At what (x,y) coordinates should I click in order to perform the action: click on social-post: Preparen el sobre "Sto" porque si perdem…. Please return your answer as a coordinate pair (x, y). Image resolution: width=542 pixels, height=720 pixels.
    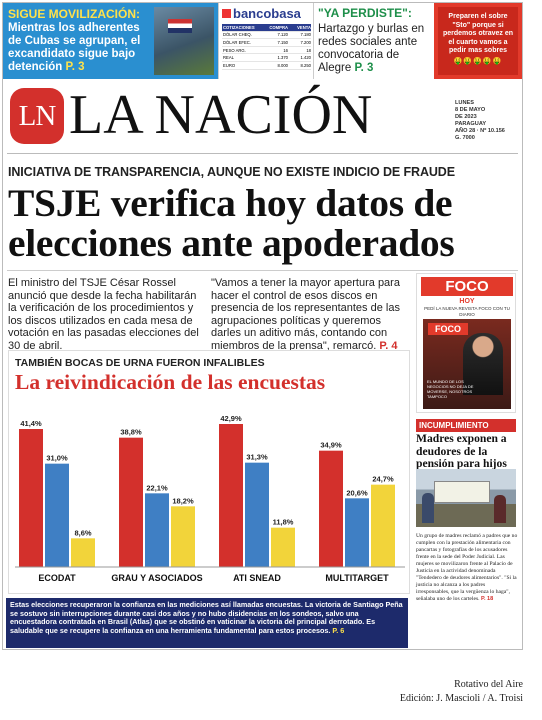
    Looking at the image, I should click on (478, 41).